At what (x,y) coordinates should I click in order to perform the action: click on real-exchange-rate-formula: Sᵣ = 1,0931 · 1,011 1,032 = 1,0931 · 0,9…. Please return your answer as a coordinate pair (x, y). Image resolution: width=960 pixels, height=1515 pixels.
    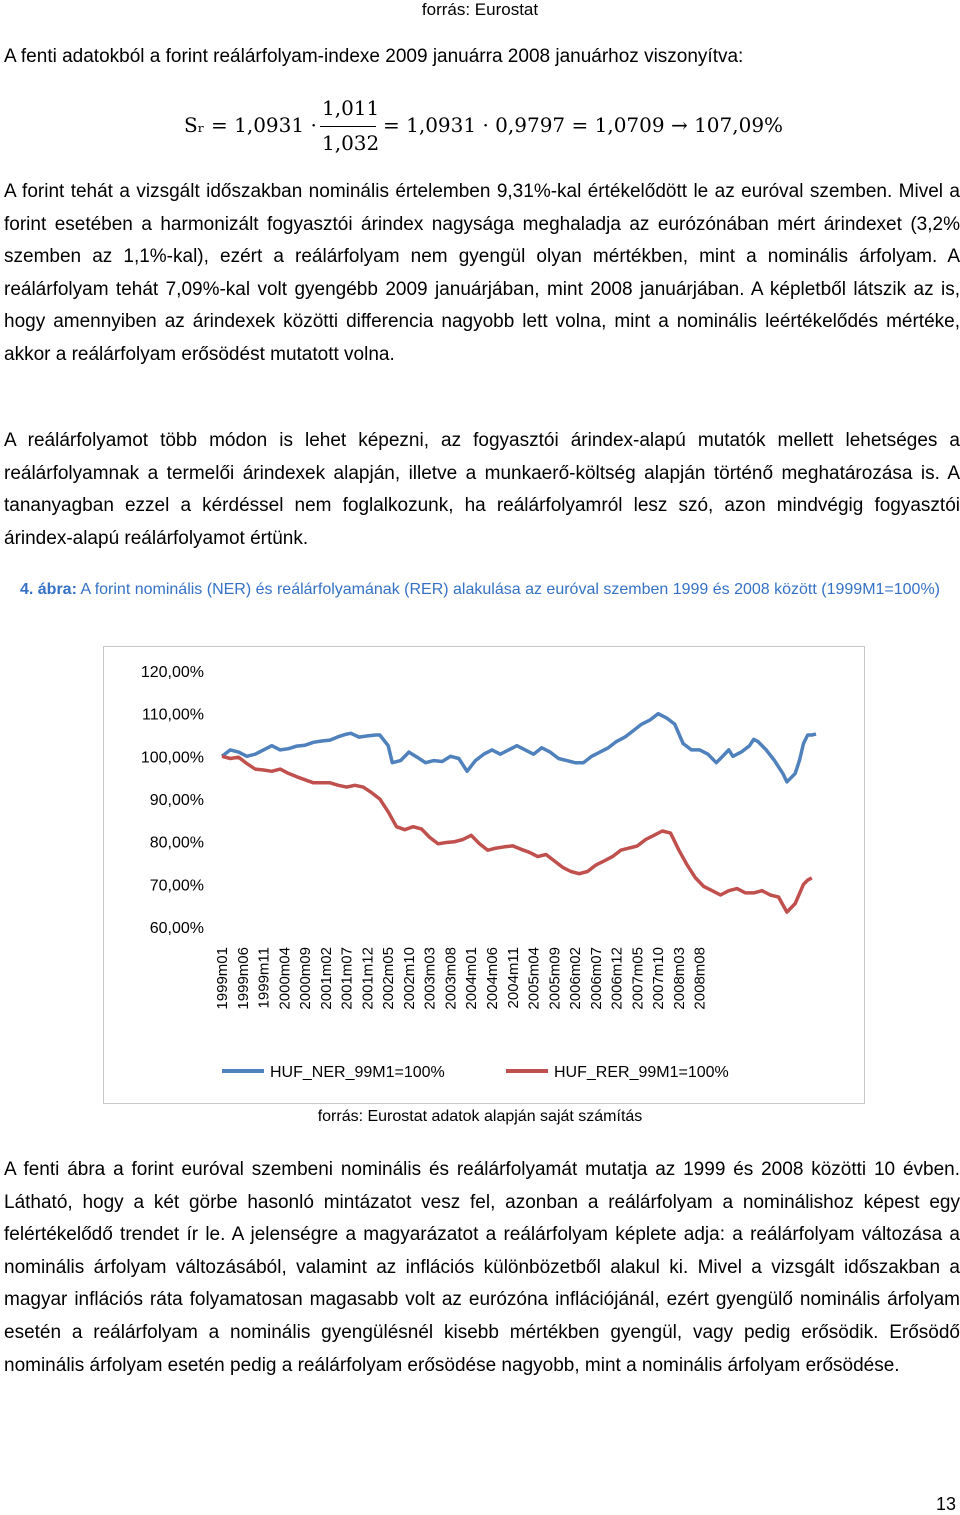
    Looking at the image, I should click on (480, 85).